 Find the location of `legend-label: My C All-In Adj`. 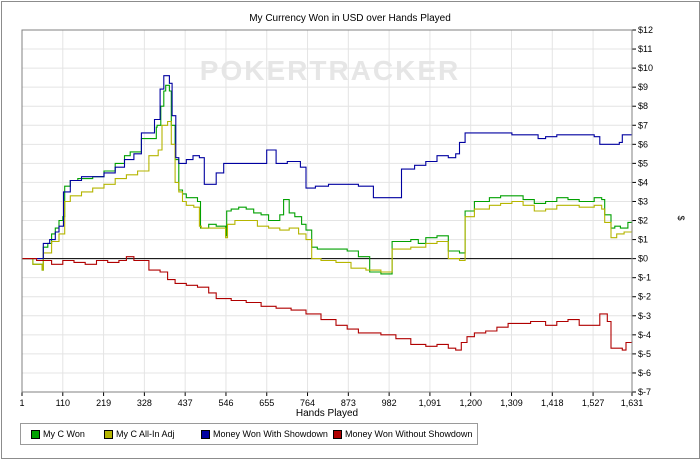

legend-label: My C All-In Adj is located at coordinates (145, 434).